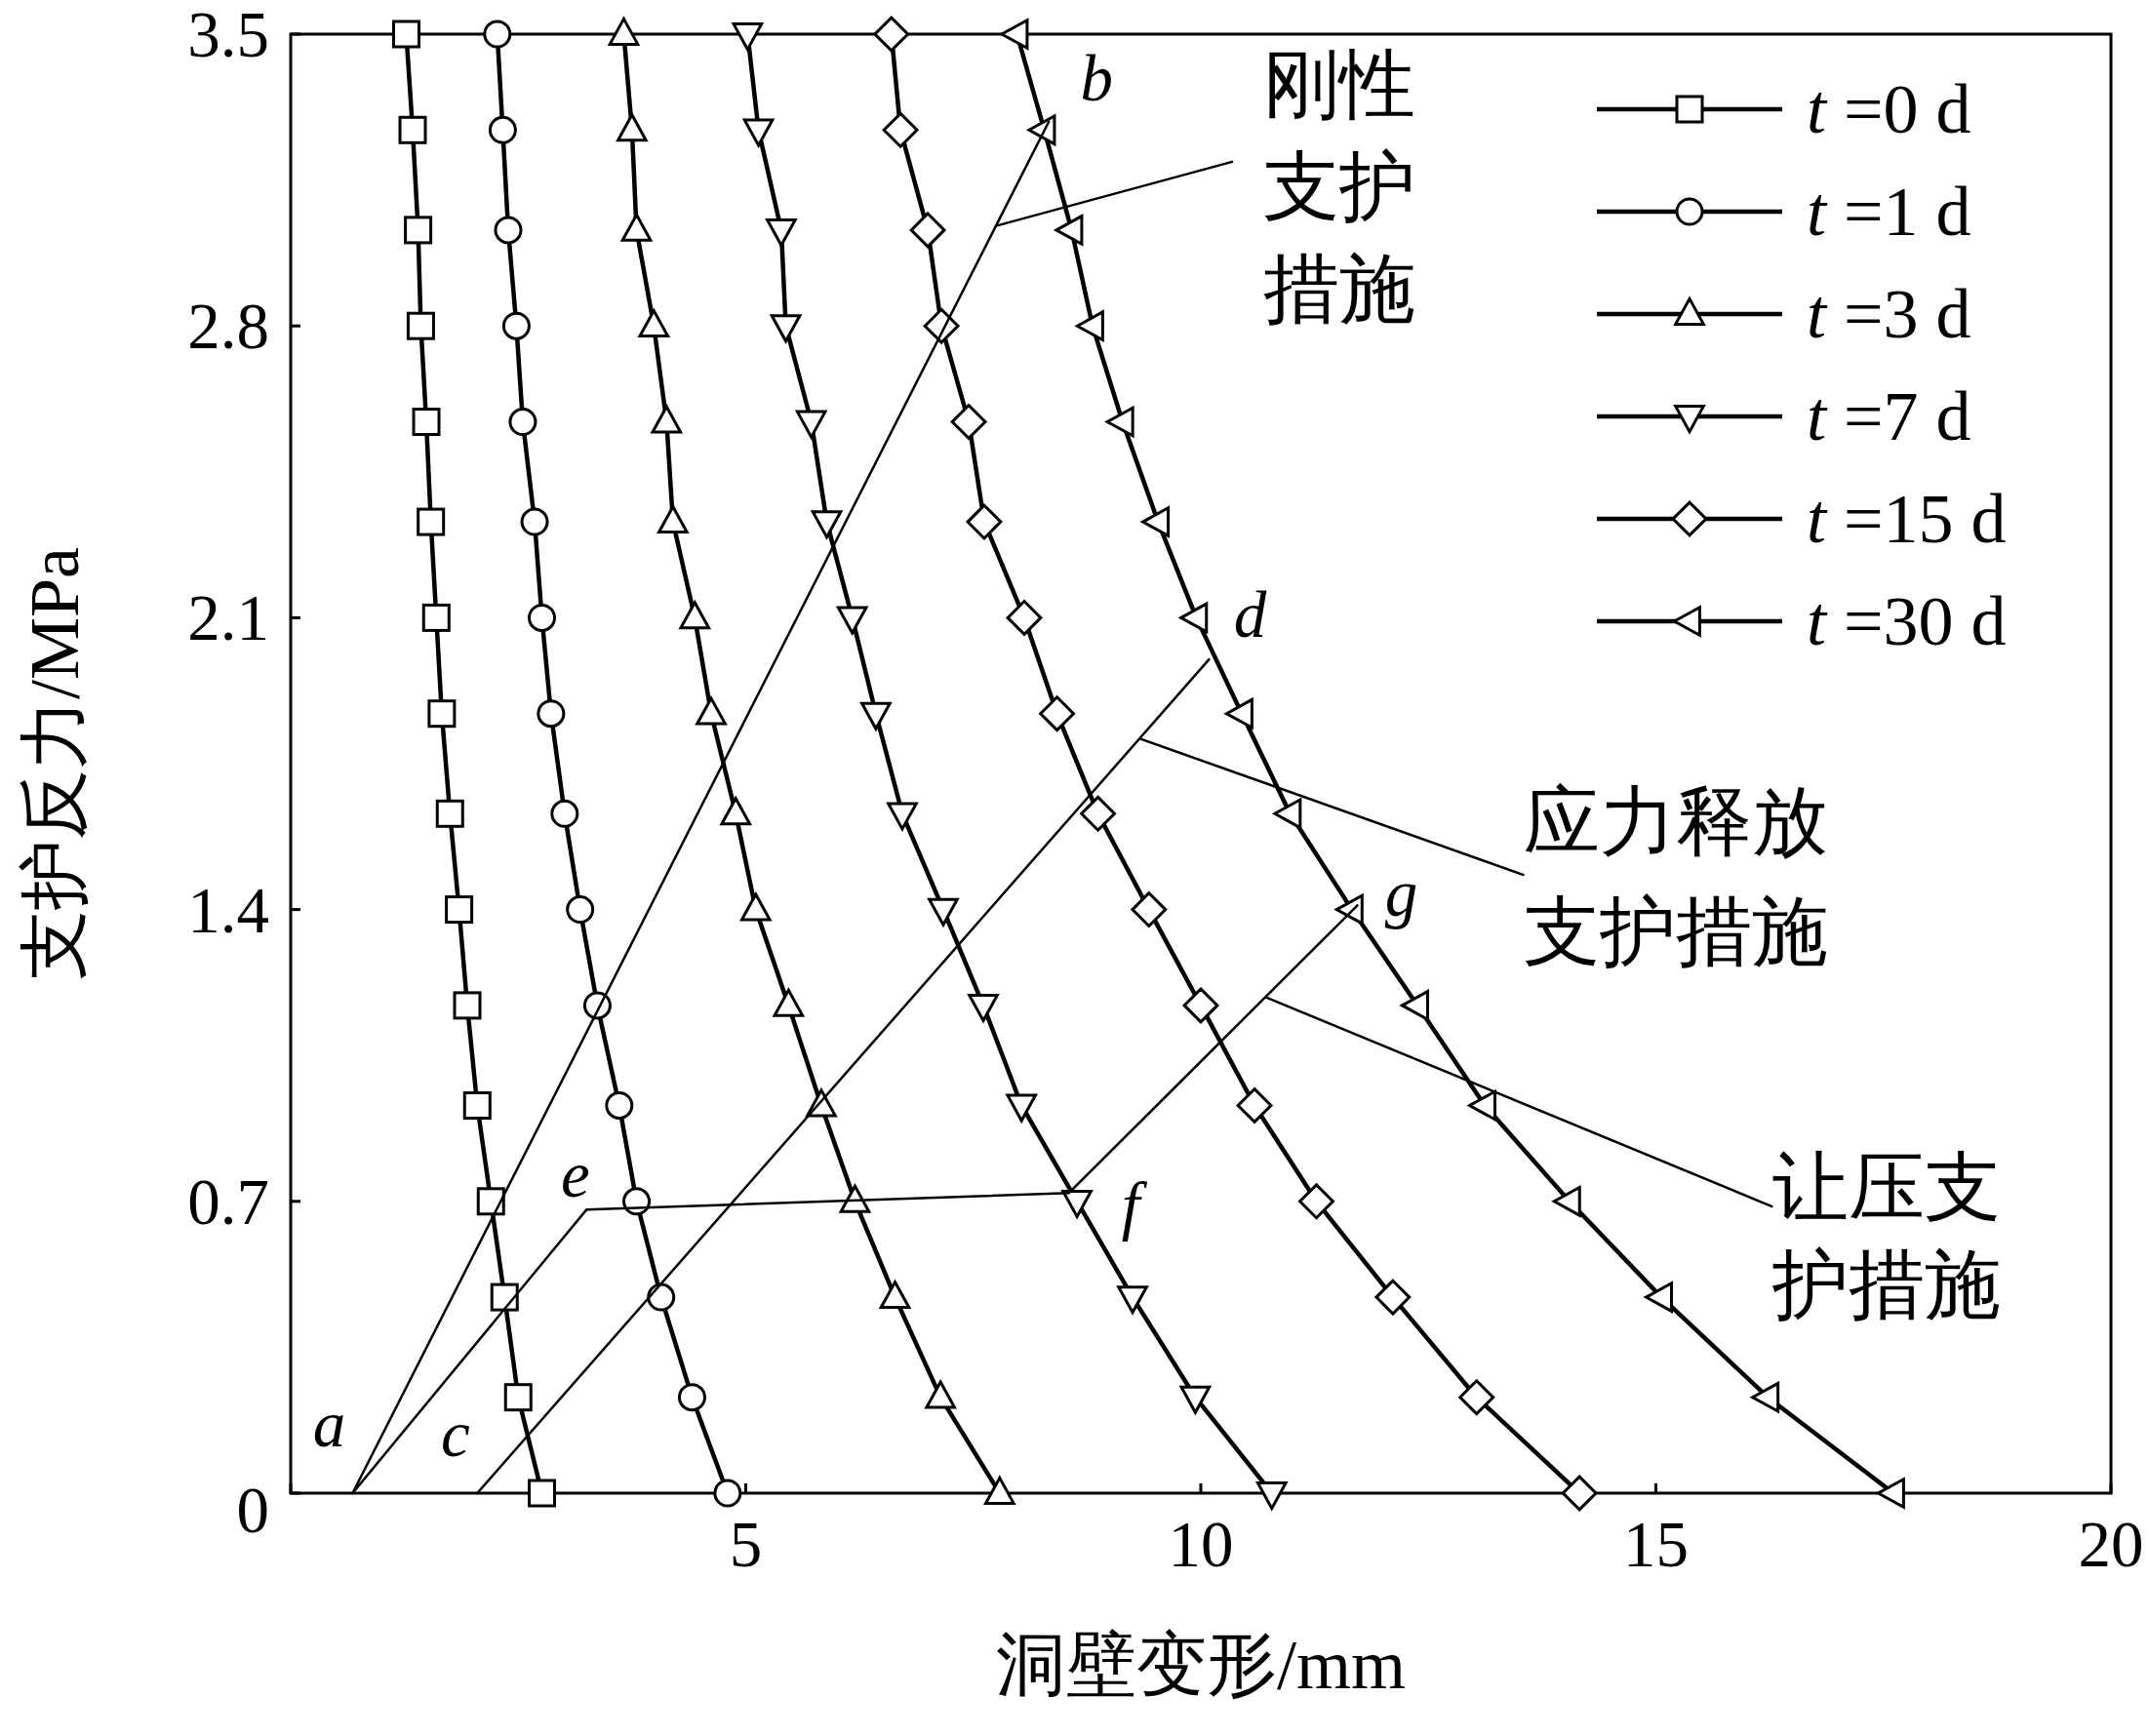 The width and height of the screenshot is (2149, 1736). I want to click on legend-label: t =1 d, so click(1889, 212).